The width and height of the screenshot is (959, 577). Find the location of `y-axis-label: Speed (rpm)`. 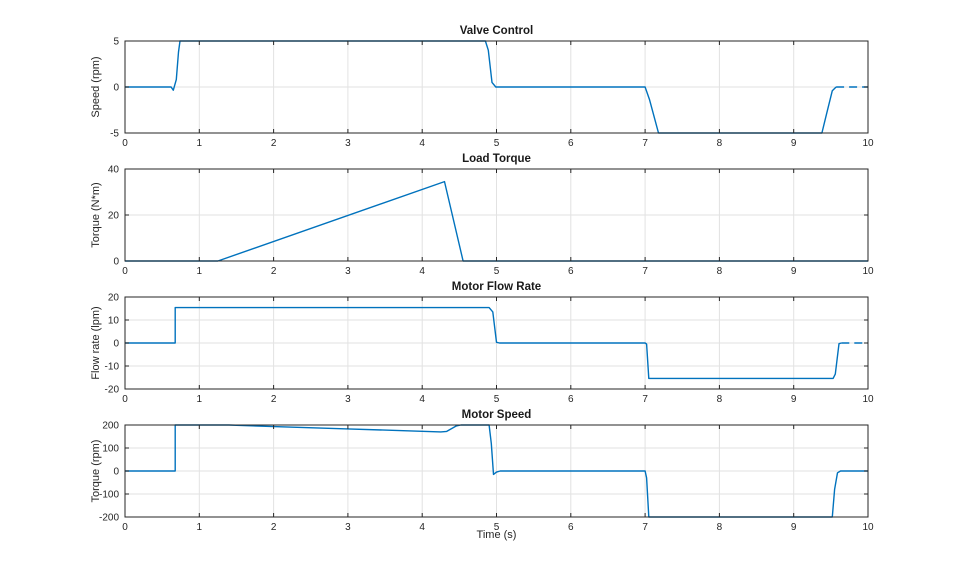

y-axis-label: Speed (rpm) is located at coordinates (96, 86).